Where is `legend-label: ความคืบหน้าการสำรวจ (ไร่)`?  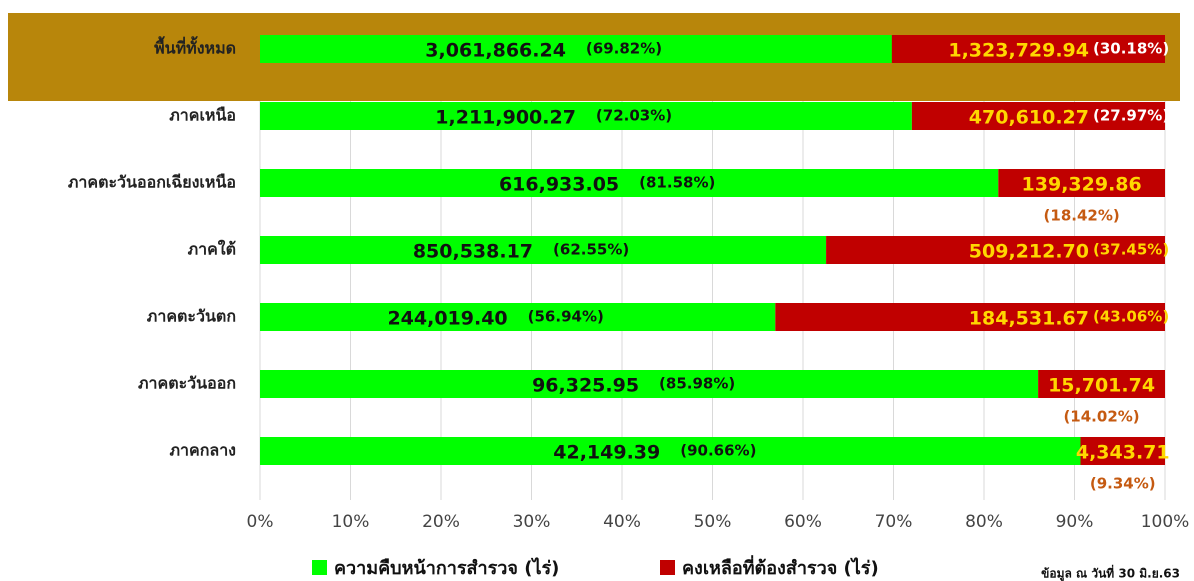
legend-label: ความคืบหน้าการสำรวจ (ไร่) is located at coordinates (446, 568).